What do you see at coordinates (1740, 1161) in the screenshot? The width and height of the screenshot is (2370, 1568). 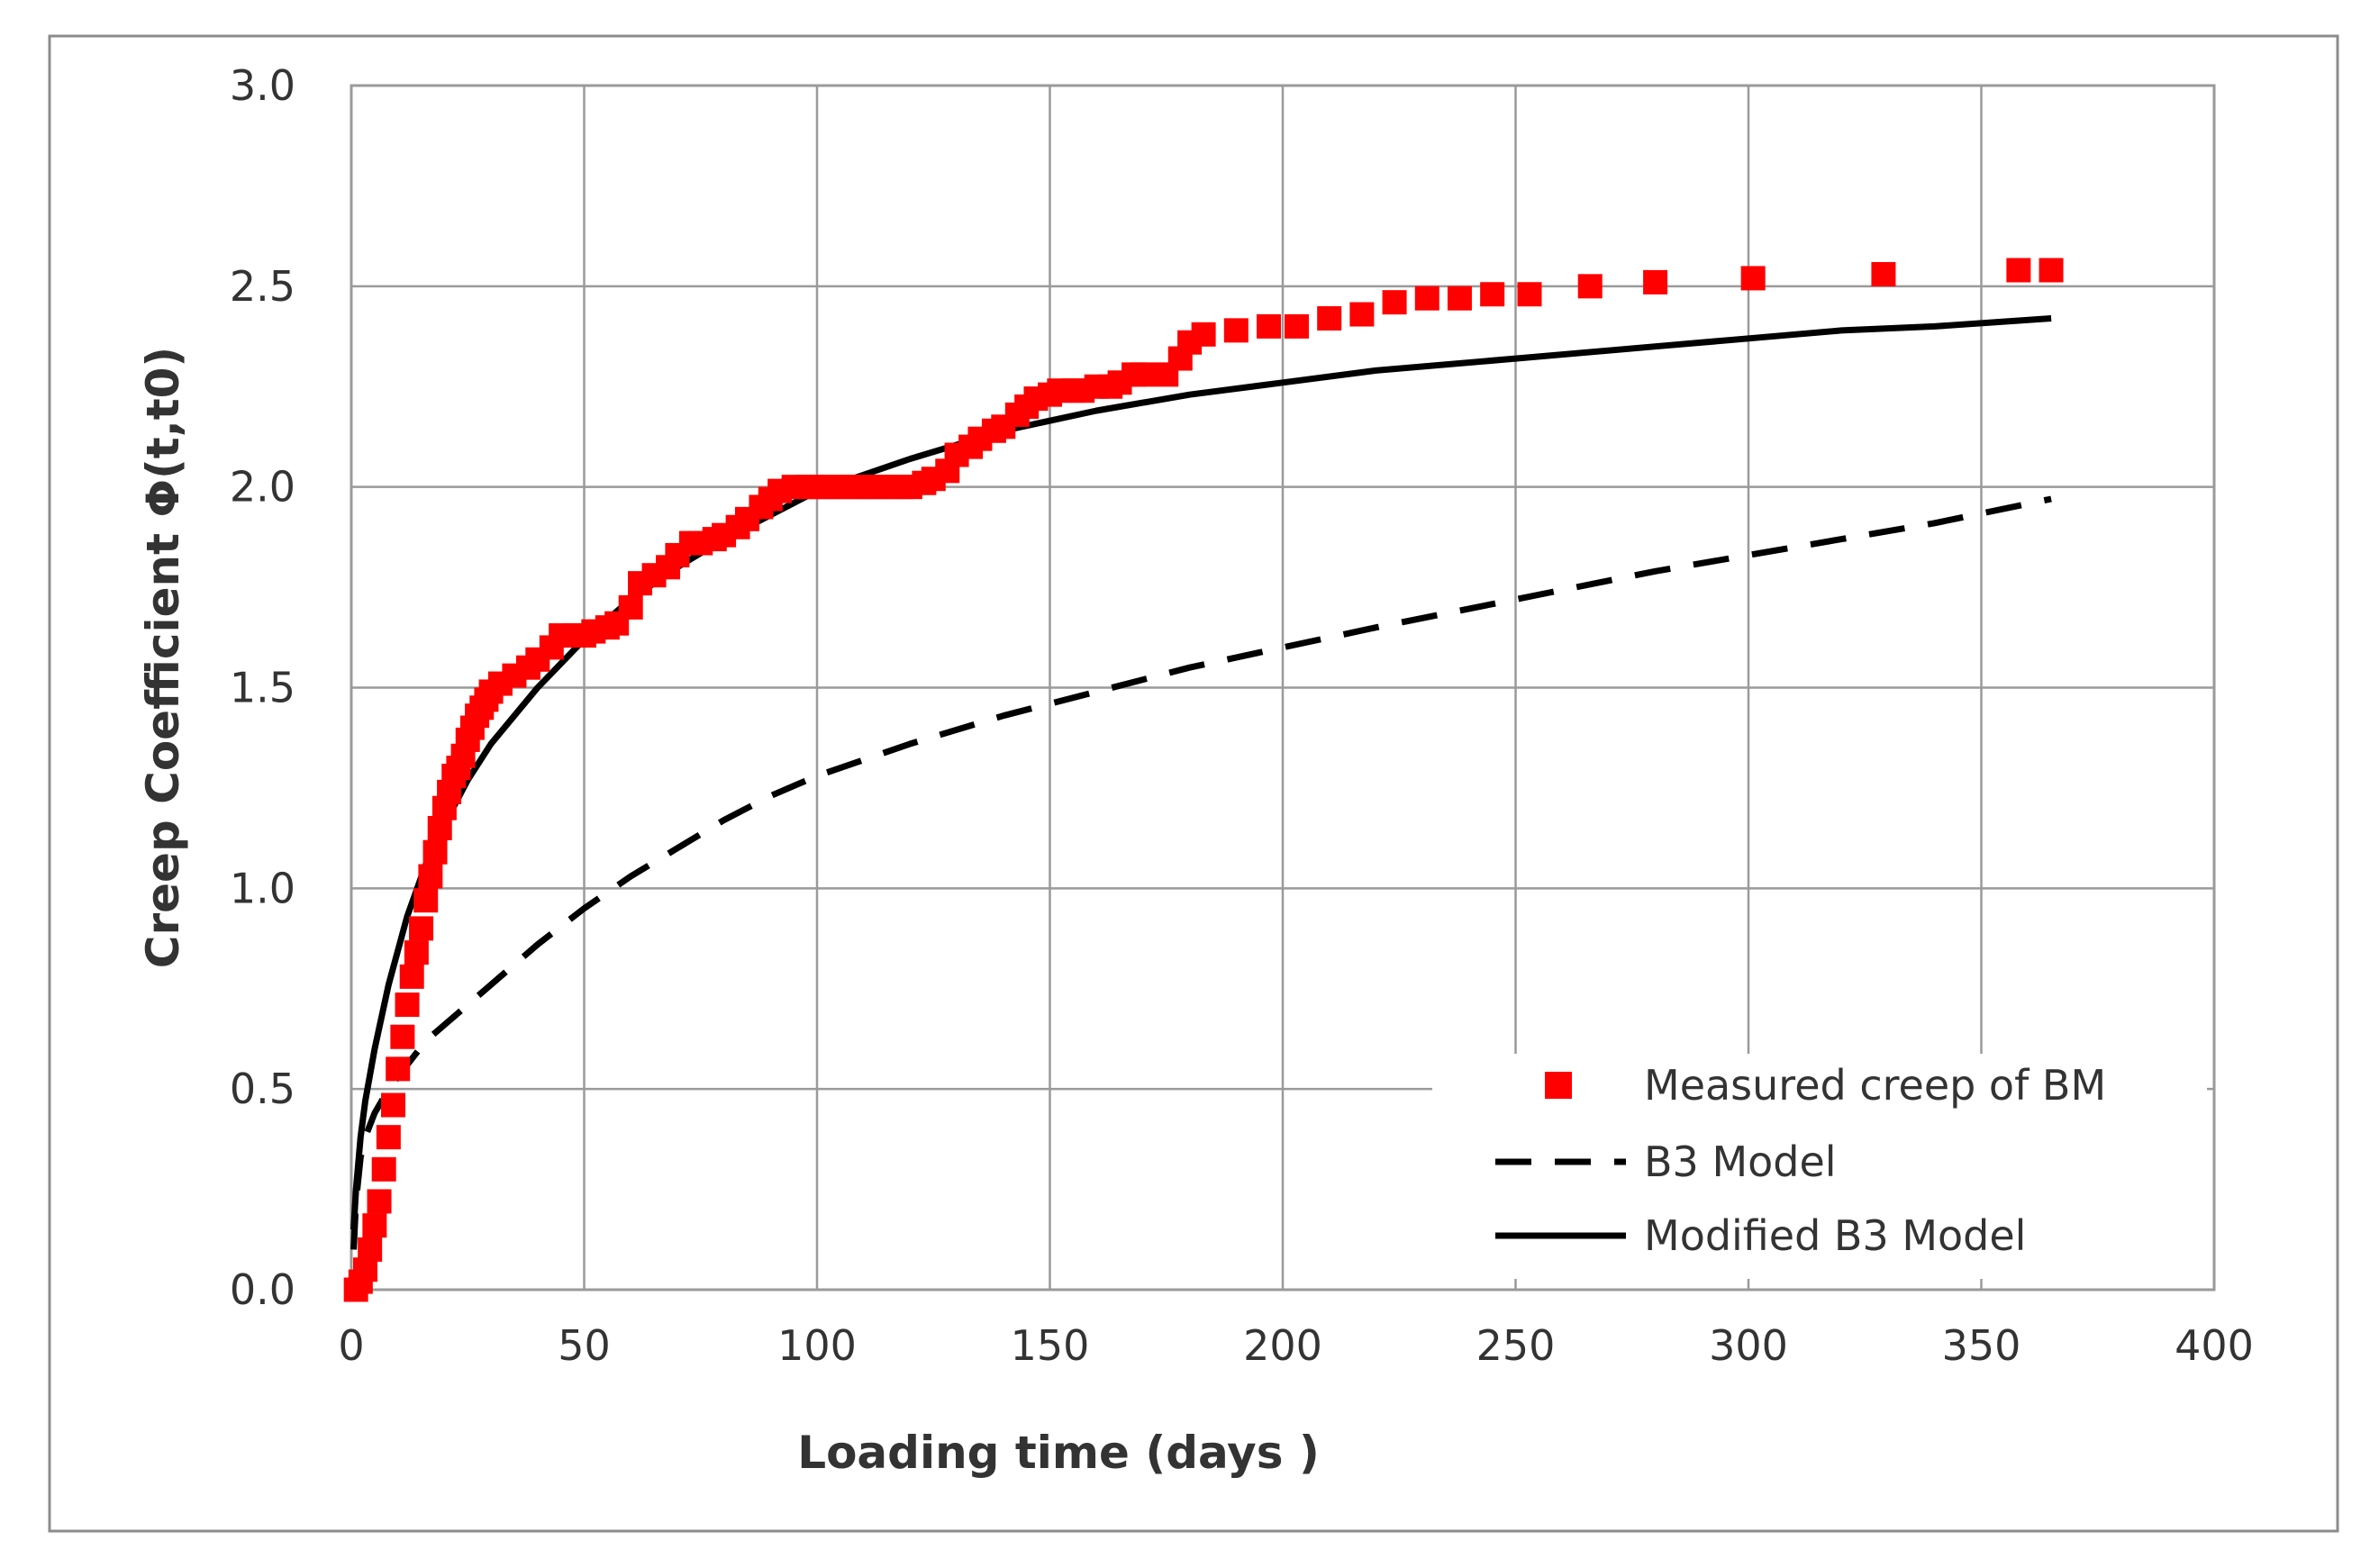 I see `legend-label-1: B3 Model` at bounding box center [1740, 1161].